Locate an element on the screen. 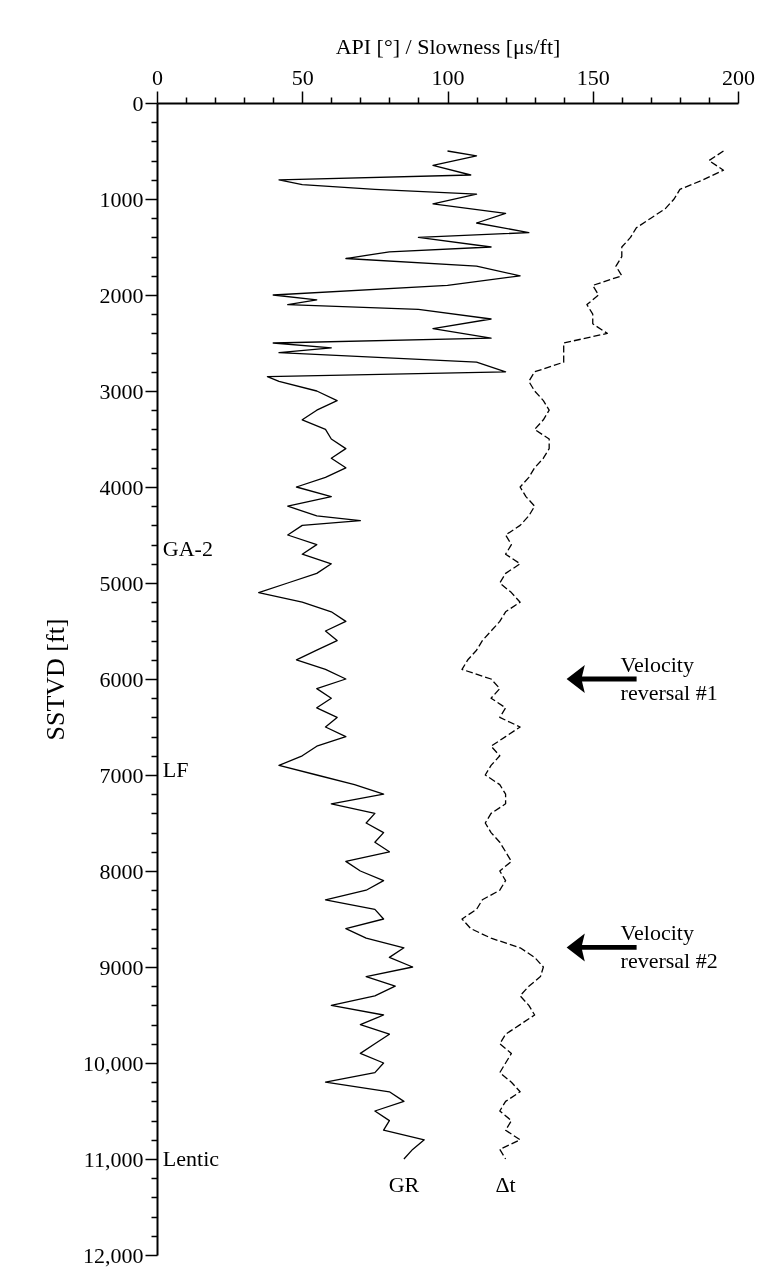 Image resolution: width=766 pixels, height=1271 pixels. y-tick-label: 11,000 is located at coordinates (113, 1159).